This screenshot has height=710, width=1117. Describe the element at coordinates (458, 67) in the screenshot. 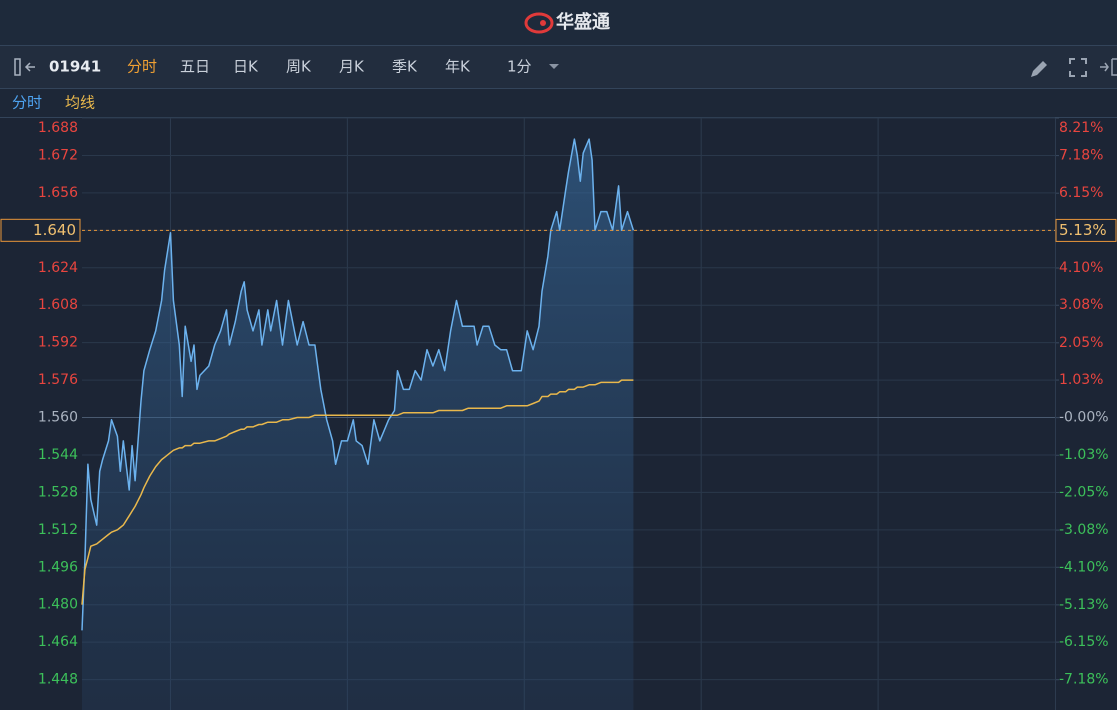

I see `tab: 年K` at that location.